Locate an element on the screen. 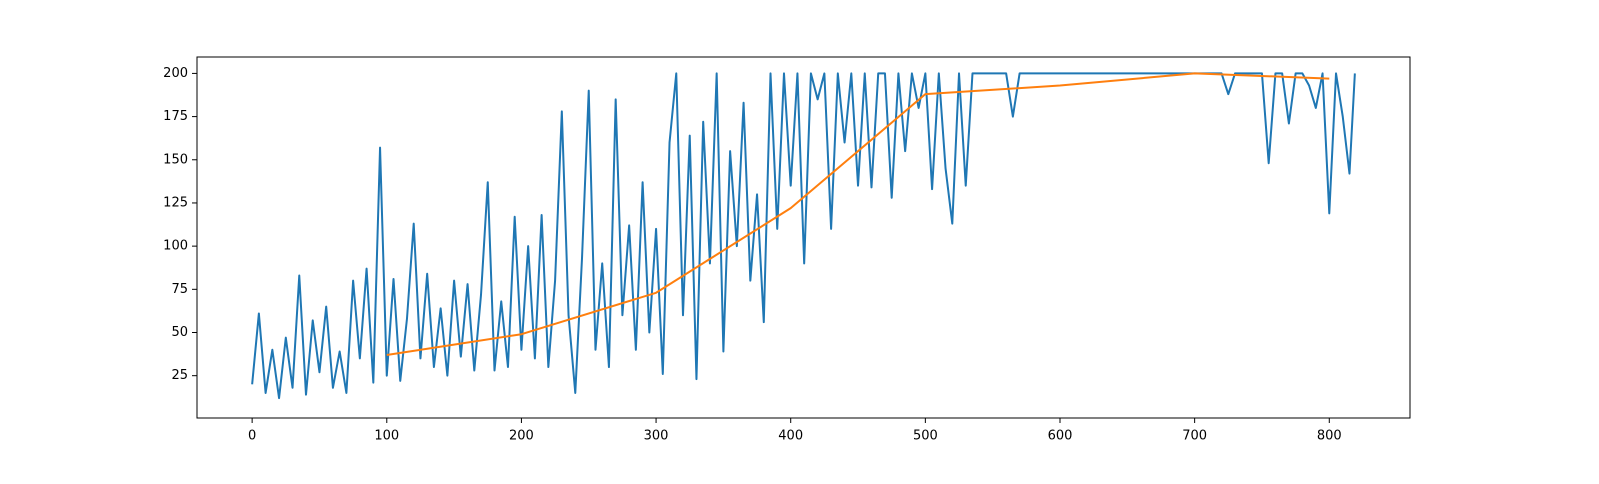 Image resolution: width=1599 pixels, height=484 pixels. y-tick-label: 200 is located at coordinates (175, 73).